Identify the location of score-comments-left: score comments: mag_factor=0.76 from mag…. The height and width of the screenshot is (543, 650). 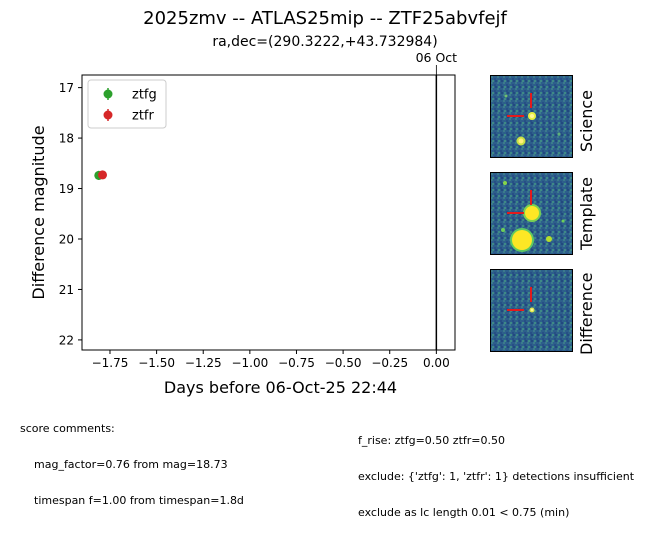
(132, 465).